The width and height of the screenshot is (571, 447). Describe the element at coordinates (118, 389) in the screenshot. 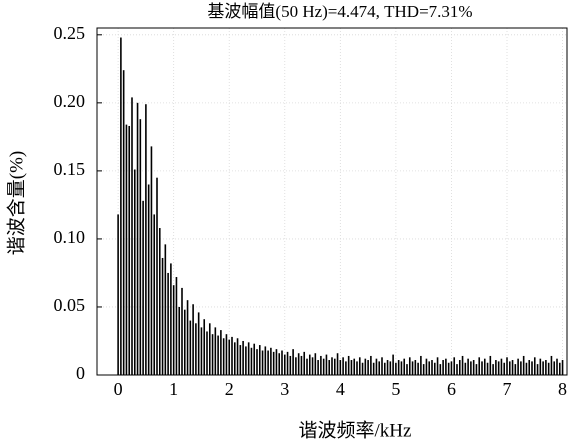

I see `x-tick-label: 0` at that location.